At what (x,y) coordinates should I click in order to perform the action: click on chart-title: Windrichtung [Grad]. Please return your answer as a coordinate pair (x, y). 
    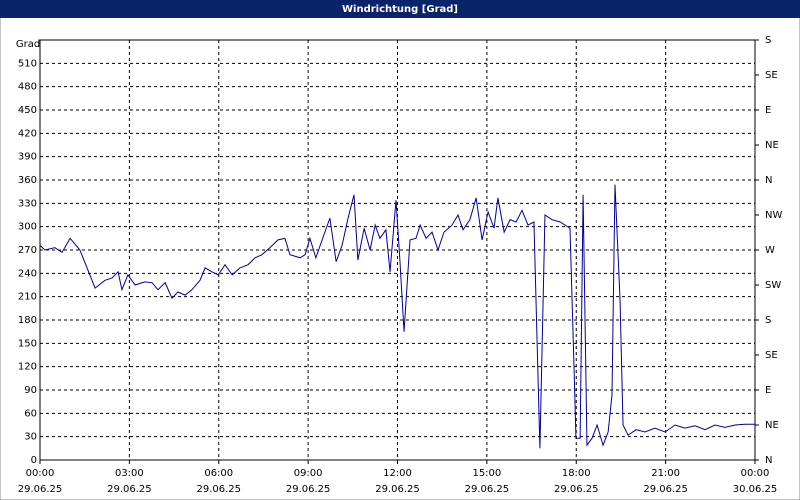
    Looking at the image, I should click on (400, 9).